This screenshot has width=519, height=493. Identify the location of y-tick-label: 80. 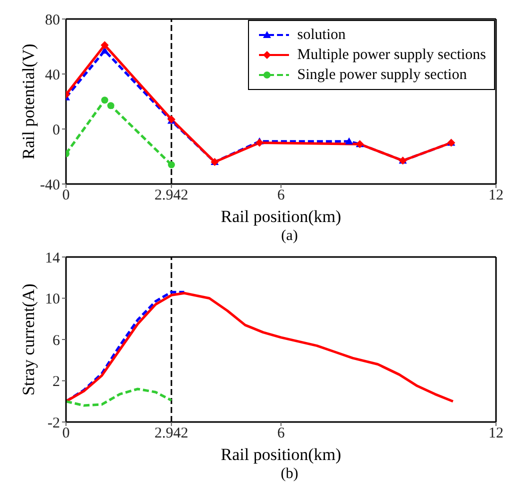
(52, 20).